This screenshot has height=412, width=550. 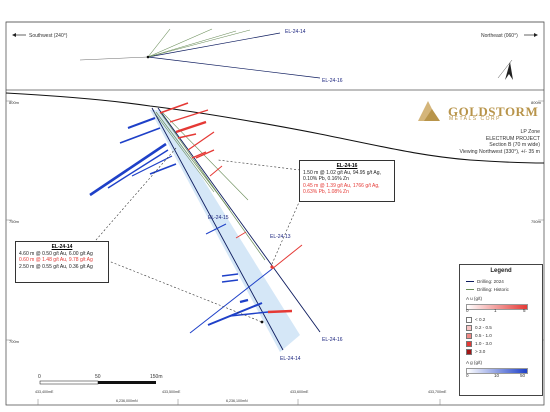 What do you see at coordinates (62, 247) in the screenshot?
I see `intercept-14-title: EL-24-14` at bounding box center [62, 247].